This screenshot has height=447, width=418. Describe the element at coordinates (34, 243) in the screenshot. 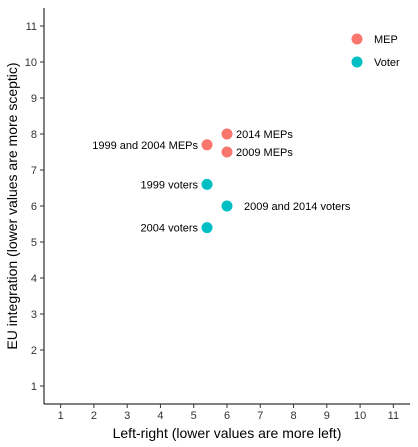

I see `y-tick-label: 5` at that location.